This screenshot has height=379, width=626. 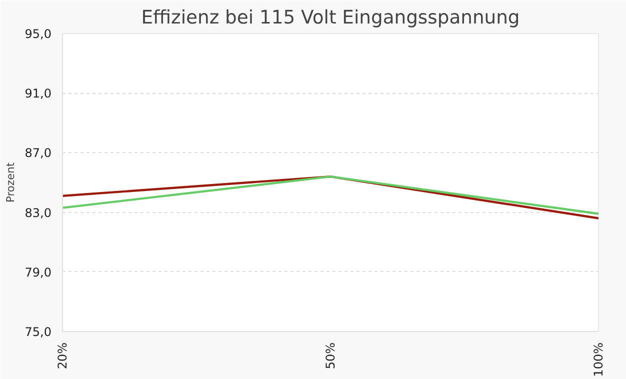 I want to click on y-tick-label: 79,0, so click(x=38, y=272).